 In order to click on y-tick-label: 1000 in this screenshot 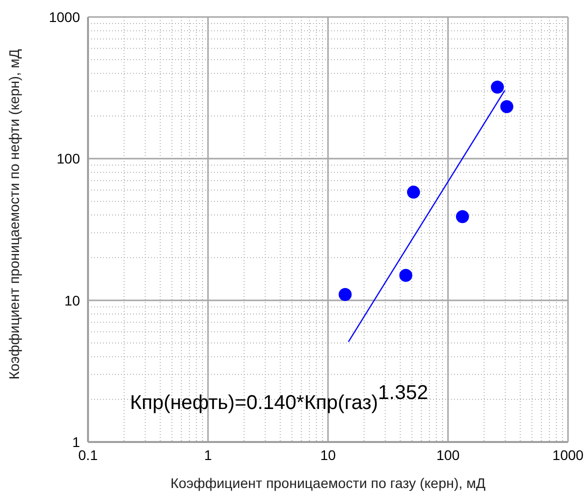, I will do `click(64, 16)`.